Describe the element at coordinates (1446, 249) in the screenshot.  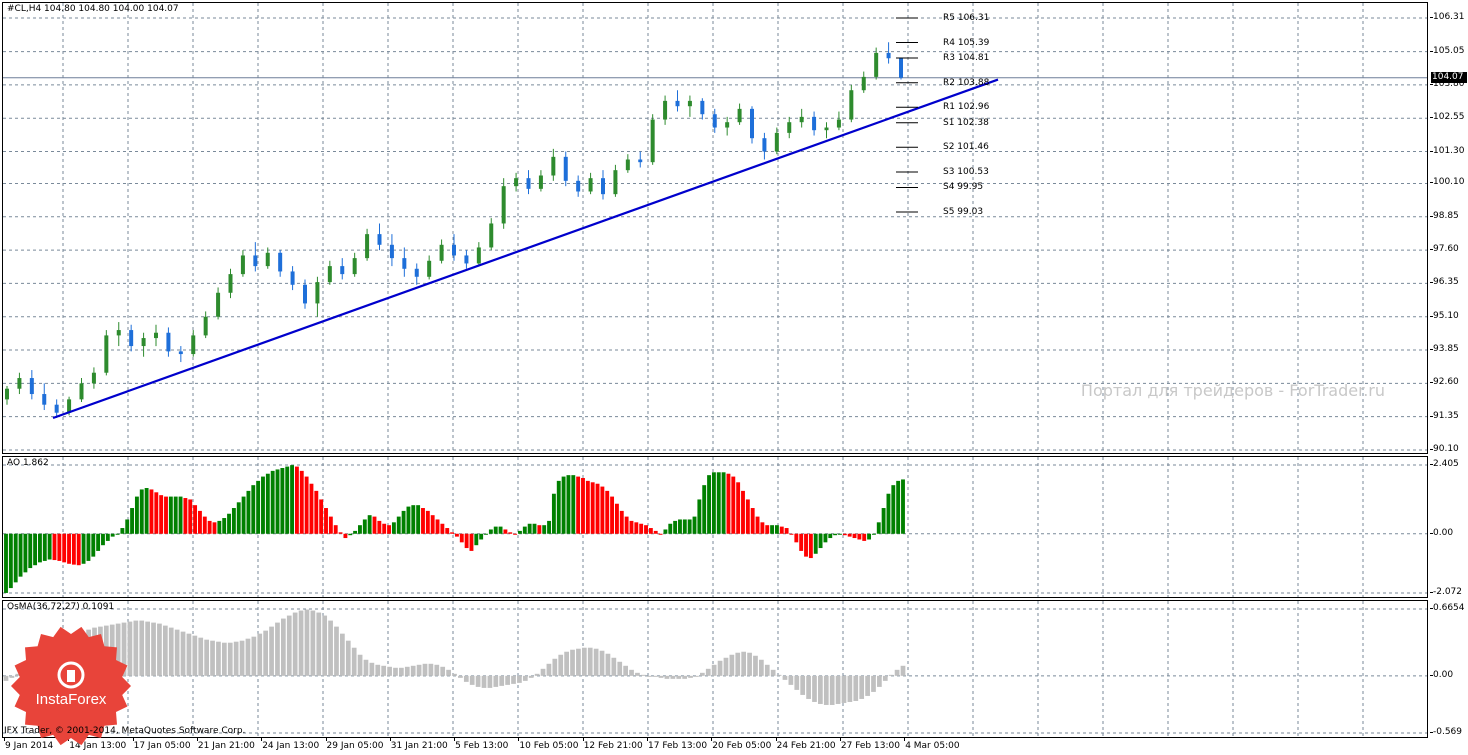
I see `price-tick-label: 97.60` at that location.